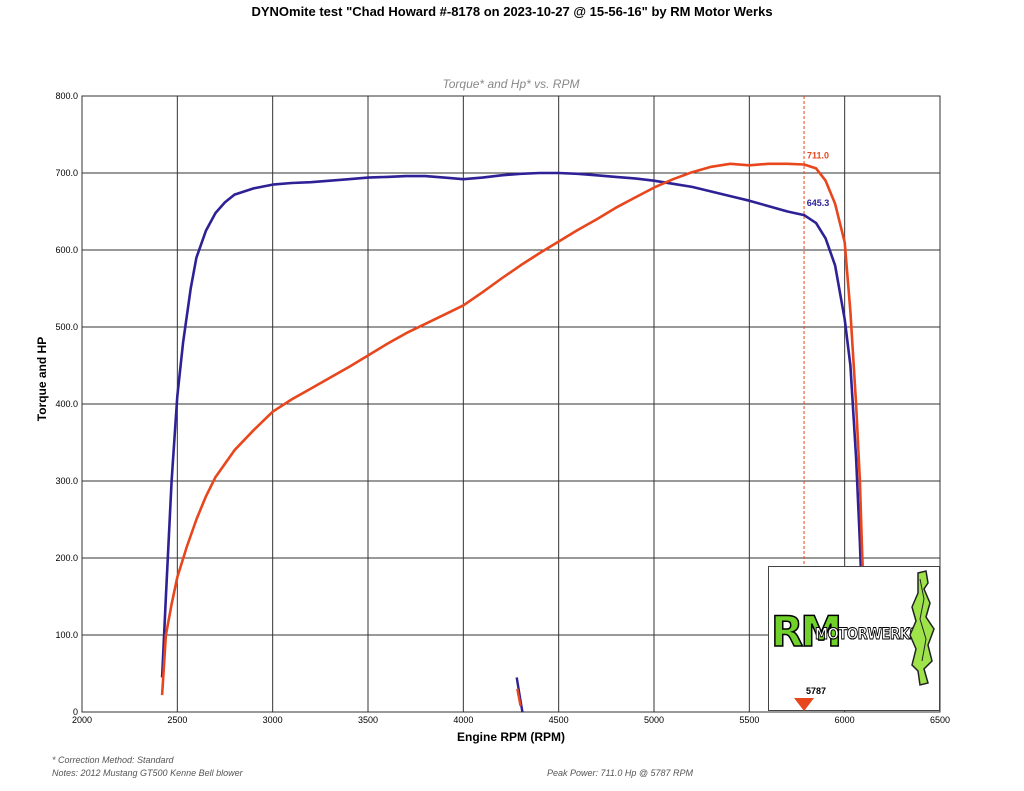 Image resolution: width=1024 pixels, height=791 pixels. What do you see at coordinates (511, 84) in the screenshot?
I see `chart-title: Torque* and Hp* vs. RPM` at bounding box center [511, 84].